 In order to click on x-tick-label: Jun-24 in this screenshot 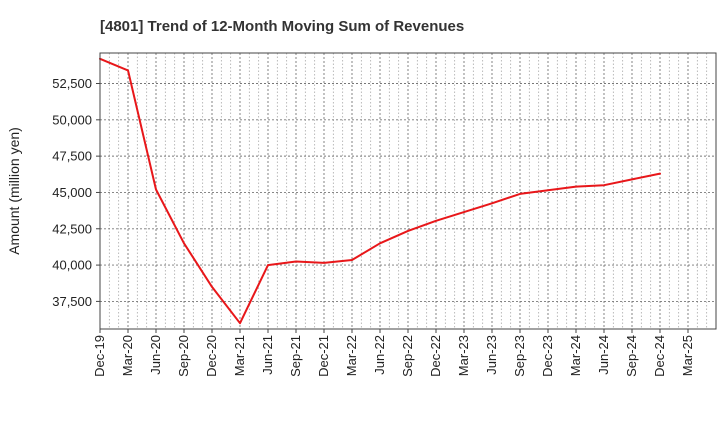, I will do `click(603, 355)`.